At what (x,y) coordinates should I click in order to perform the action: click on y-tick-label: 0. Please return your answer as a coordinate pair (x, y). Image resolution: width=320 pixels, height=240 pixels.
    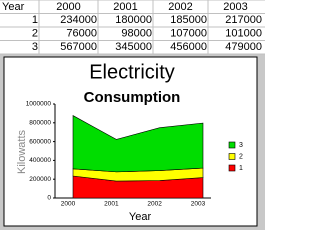
    Looking at the image, I should click on (49, 198).